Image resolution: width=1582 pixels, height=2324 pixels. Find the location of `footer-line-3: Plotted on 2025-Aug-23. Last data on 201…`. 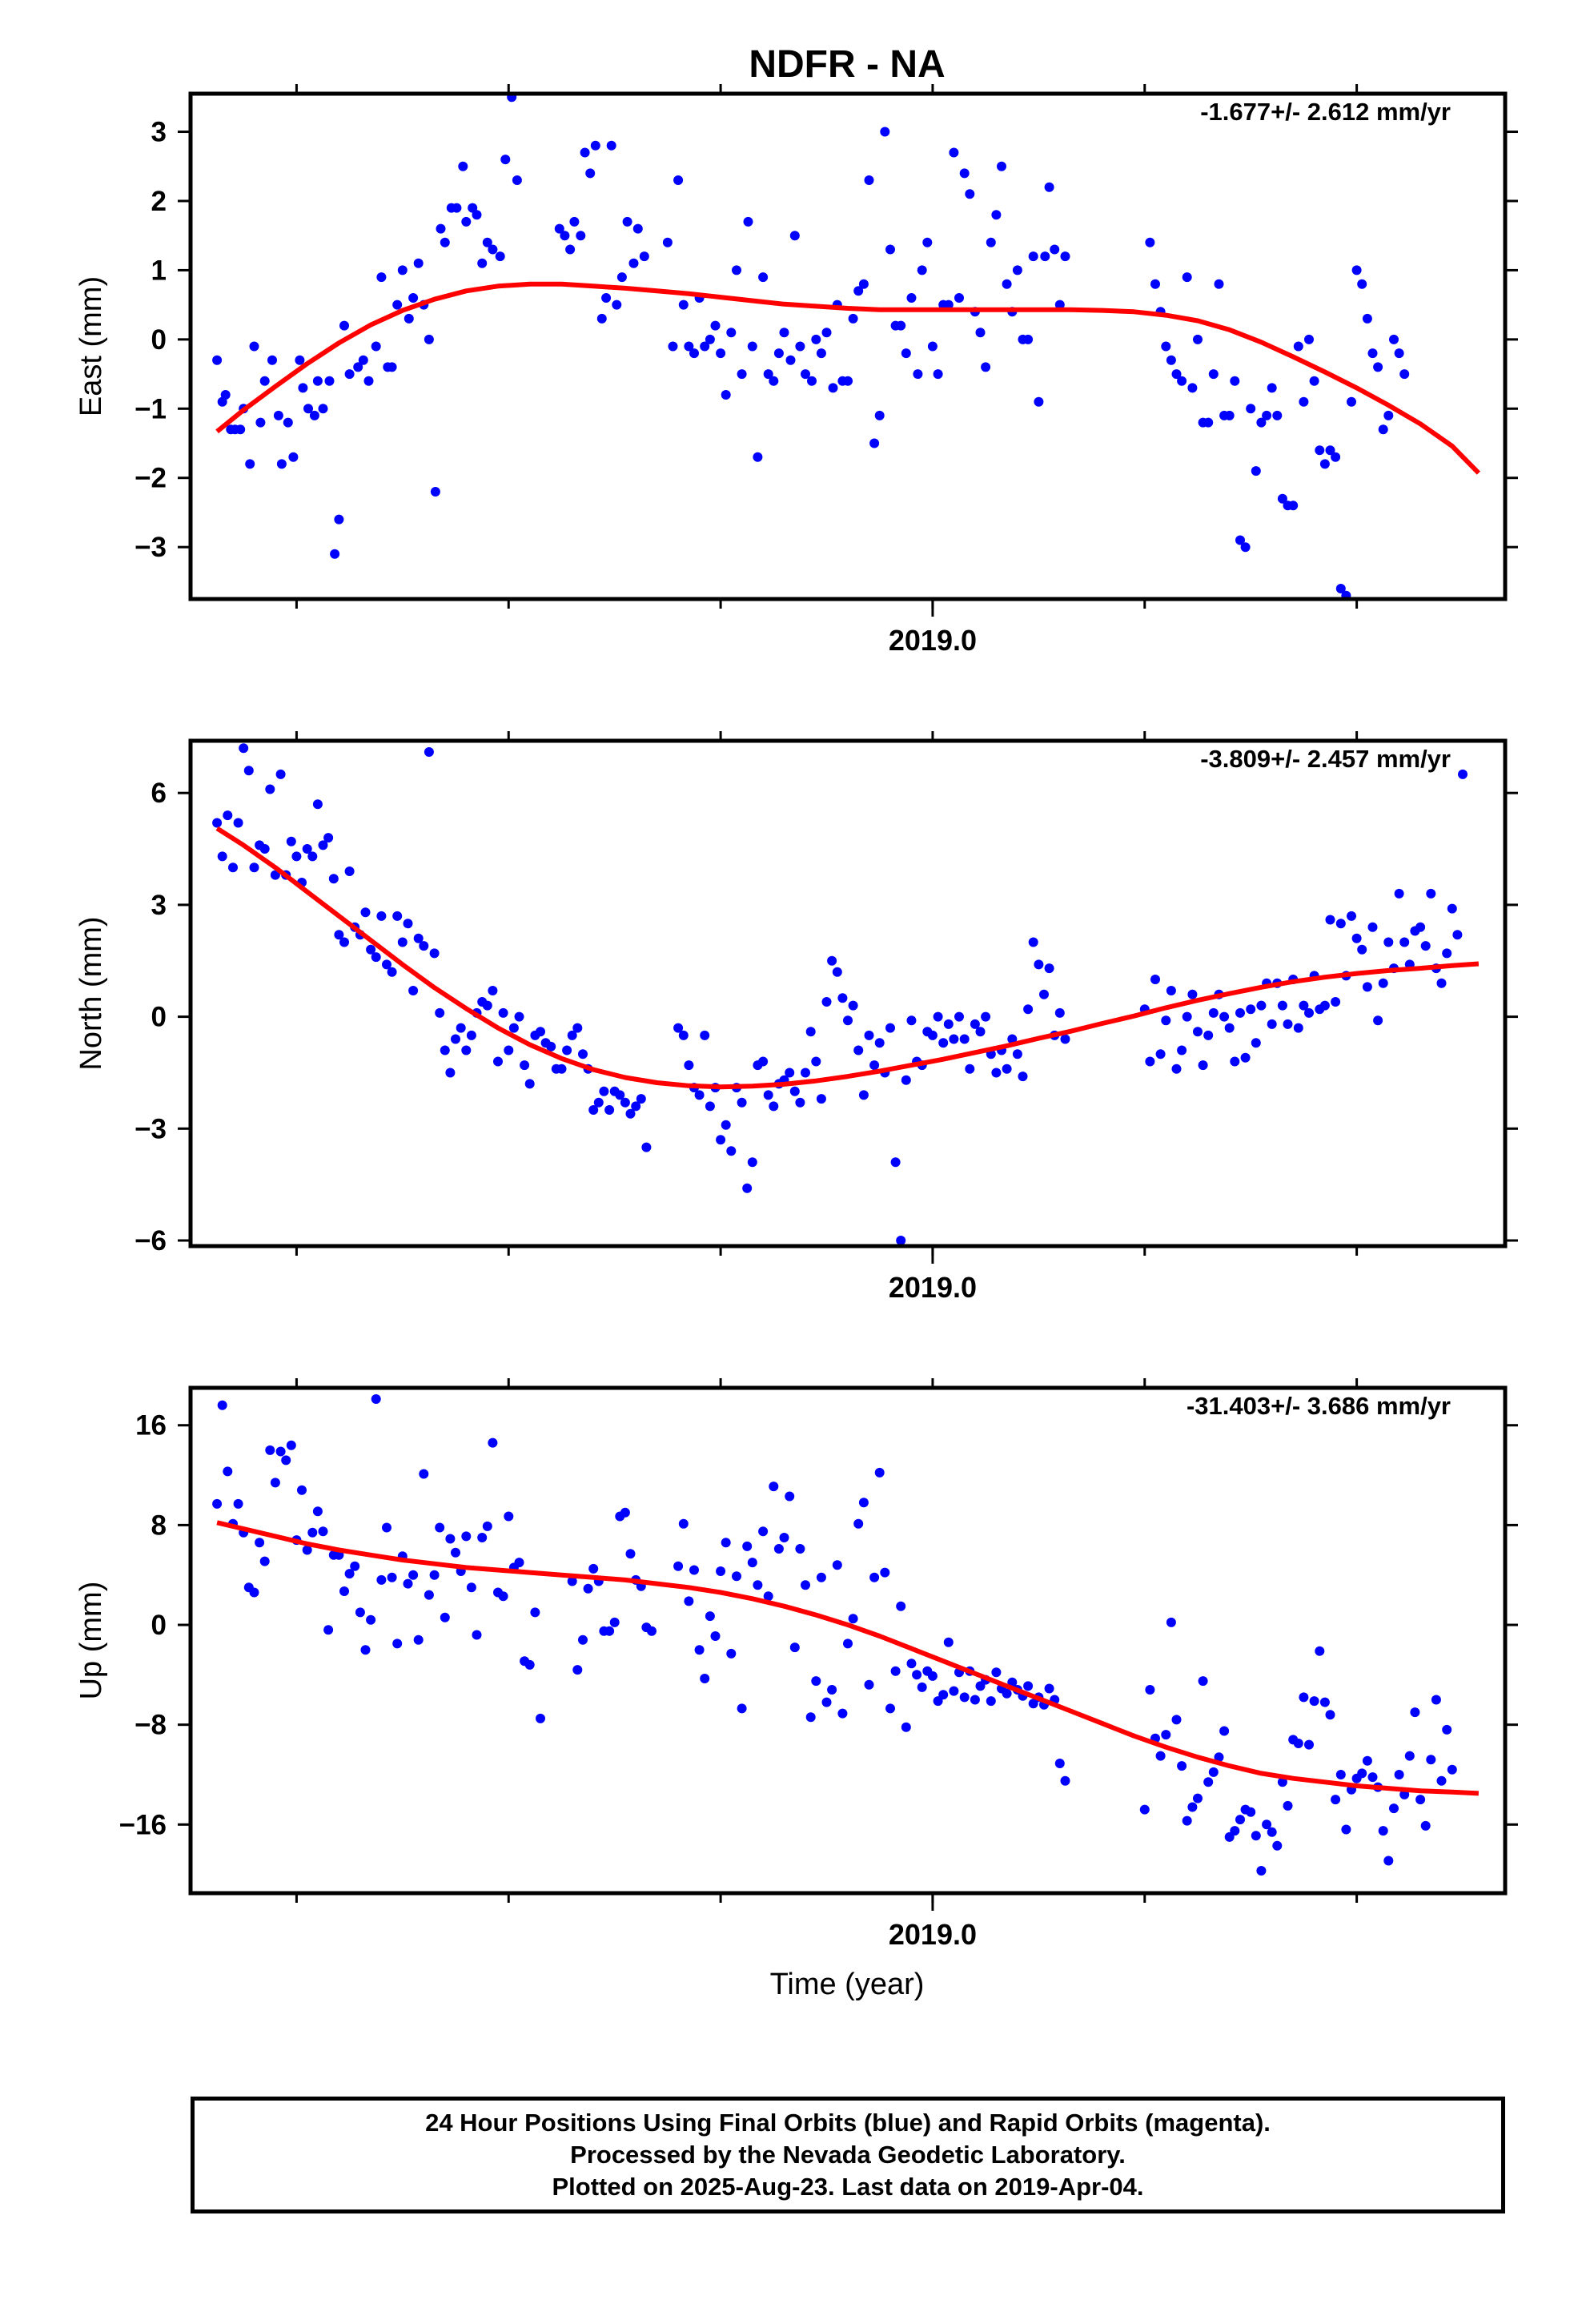

footer-line-3: Plotted on 2025-Aug-23. Last data on 201… is located at coordinates (848, 2187).